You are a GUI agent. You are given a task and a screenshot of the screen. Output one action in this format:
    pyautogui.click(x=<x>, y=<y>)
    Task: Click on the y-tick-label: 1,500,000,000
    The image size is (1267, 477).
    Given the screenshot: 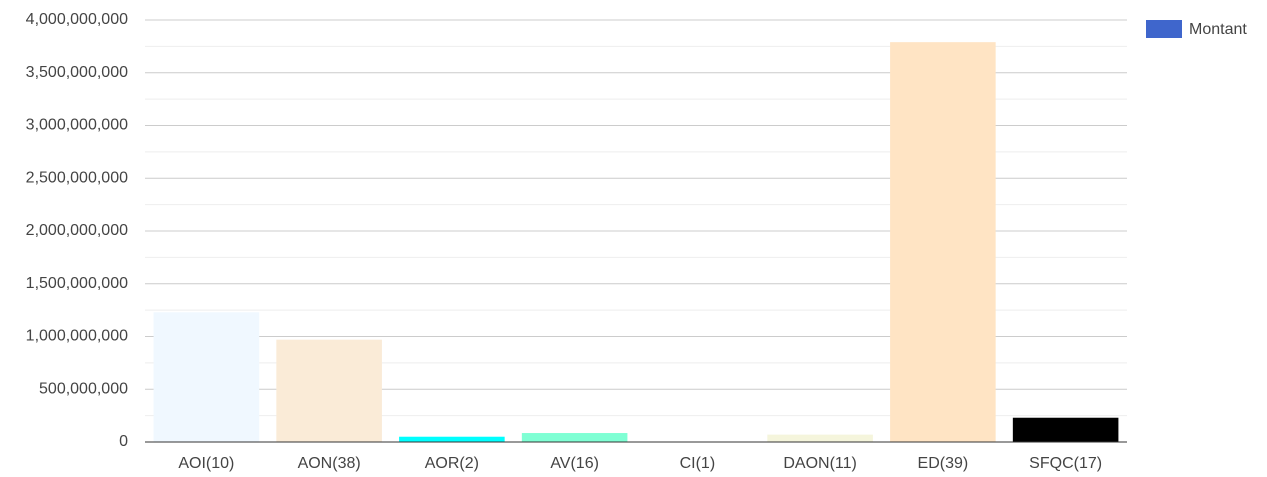 What is the action you would take?
    pyautogui.click(x=77, y=283)
    